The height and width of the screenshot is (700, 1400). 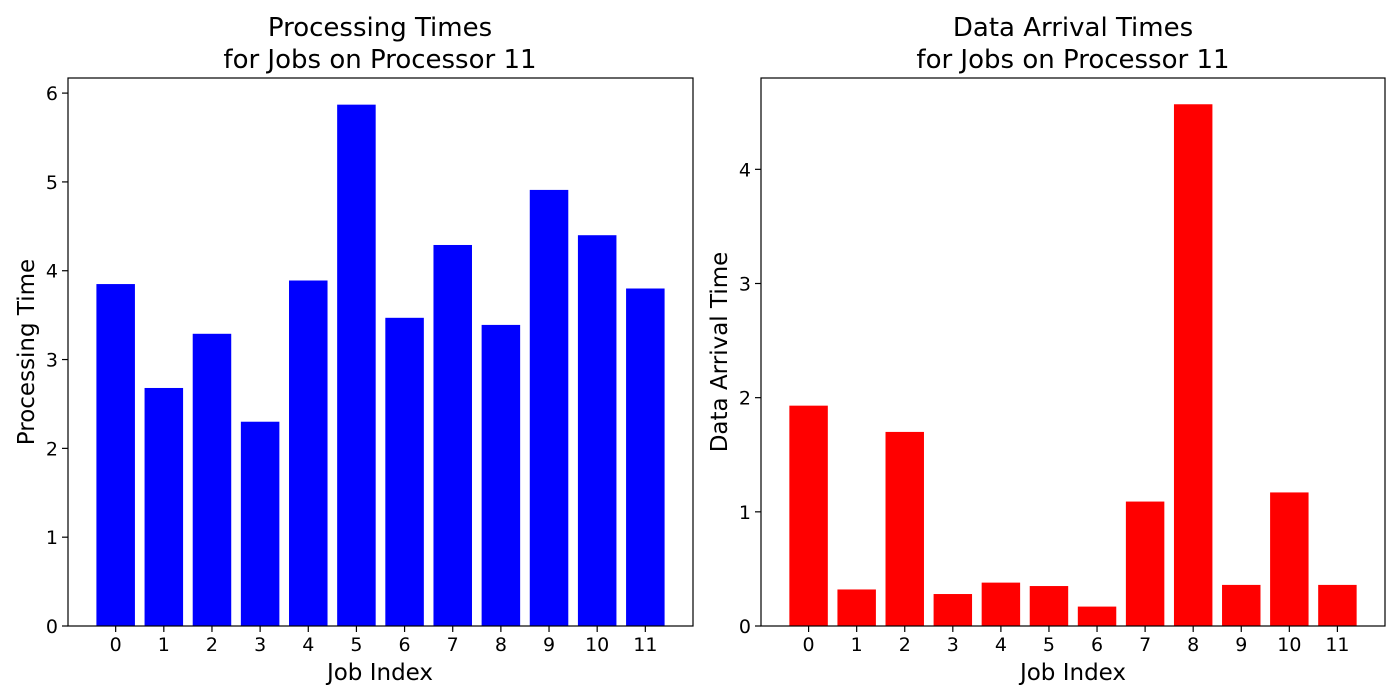 What do you see at coordinates (1073, 28) in the screenshot?
I see `chart-title-line-1: Data Arrival Times` at bounding box center [1073, 28].